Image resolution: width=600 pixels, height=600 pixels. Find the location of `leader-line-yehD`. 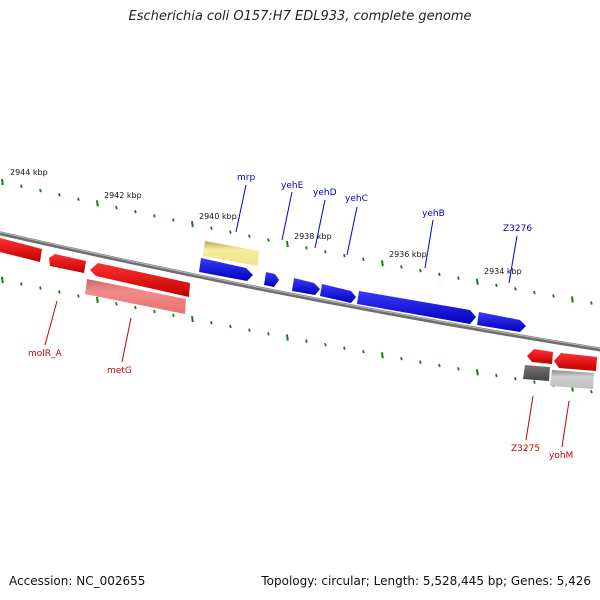

leader-line-yehD is located at coordinates (320, 224).